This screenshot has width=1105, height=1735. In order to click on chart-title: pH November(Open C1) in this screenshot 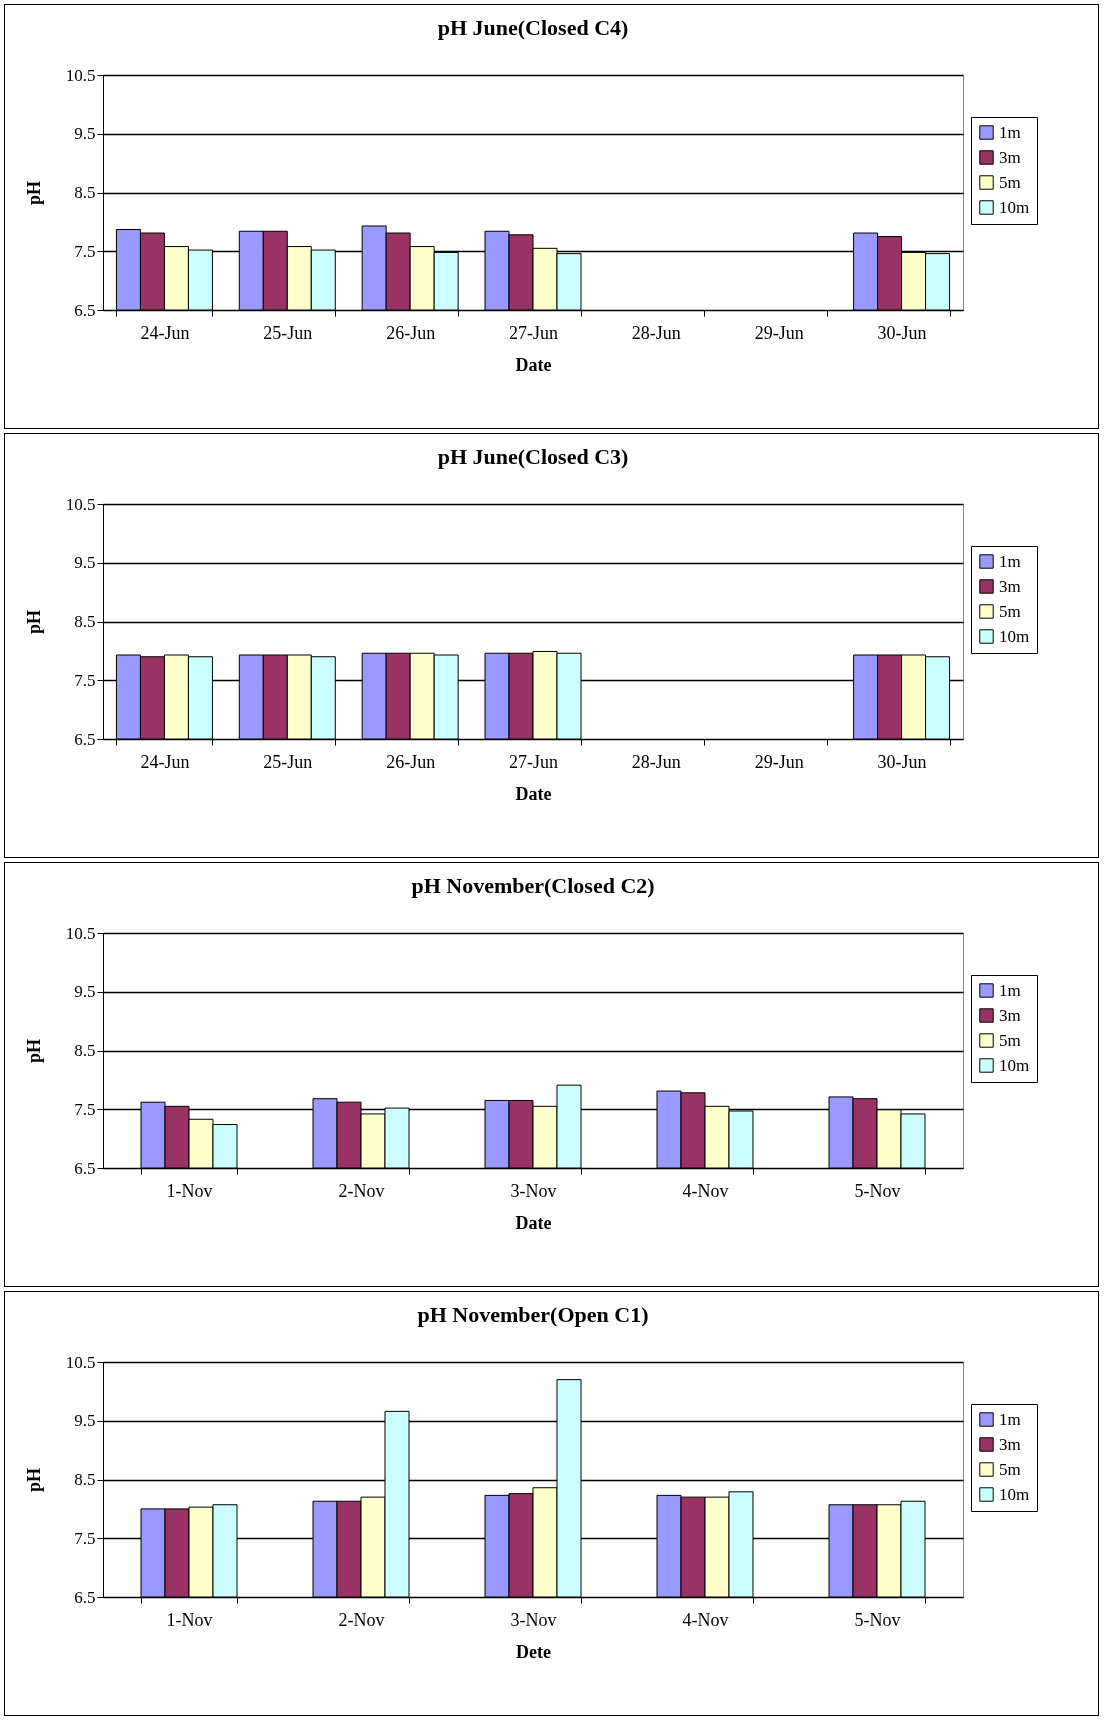, I will do `click(533, 1314)`.